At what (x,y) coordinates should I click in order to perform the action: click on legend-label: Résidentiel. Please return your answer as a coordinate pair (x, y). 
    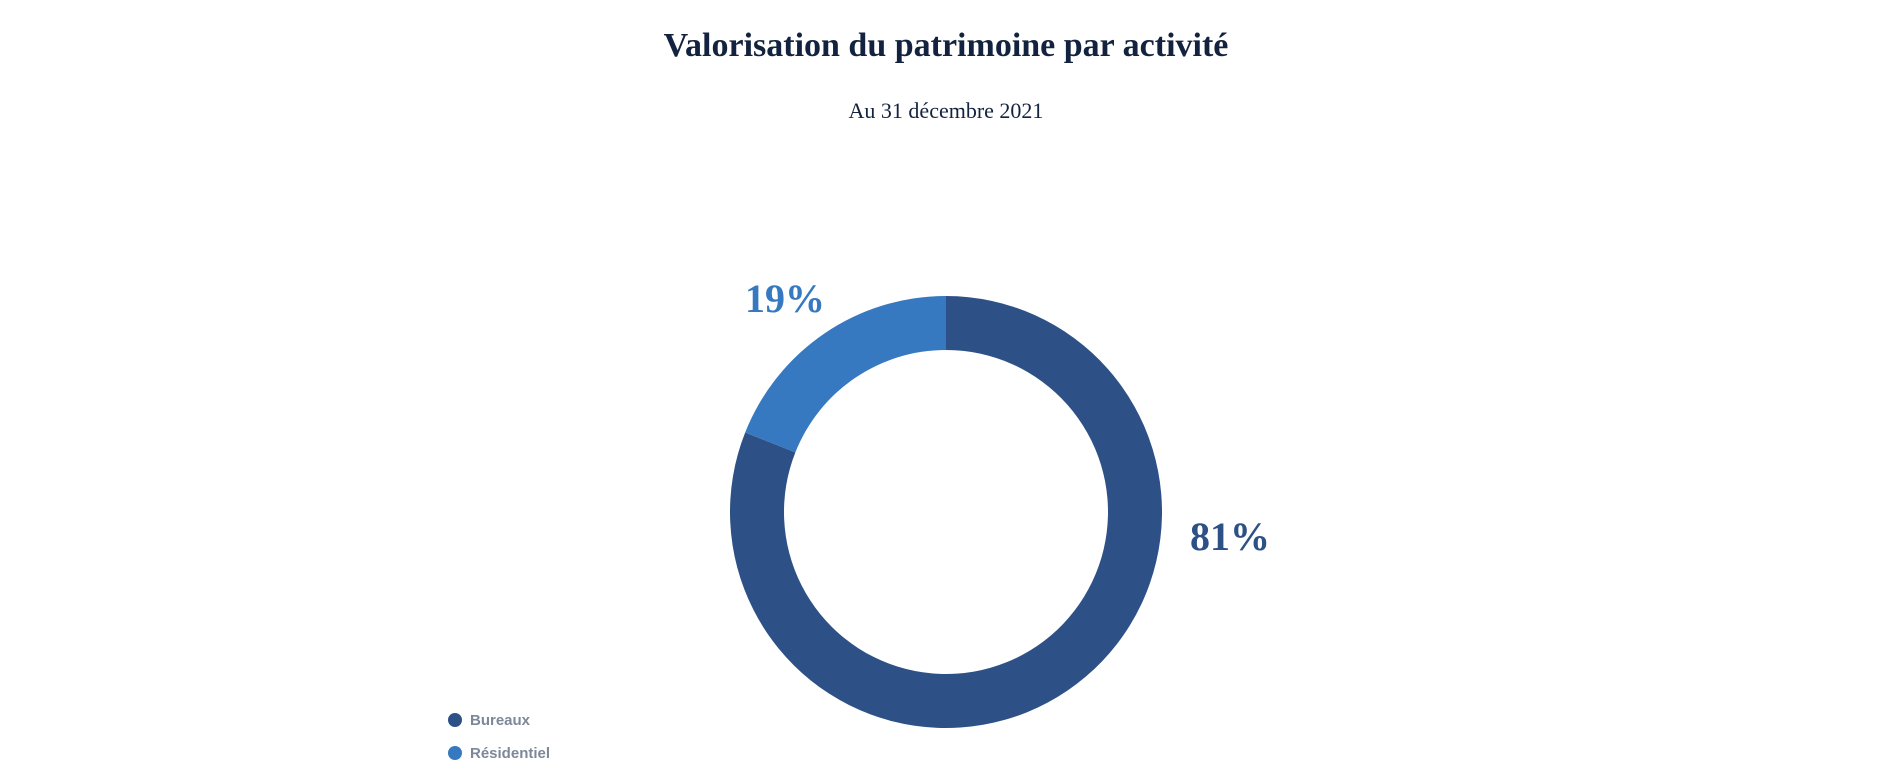
    Looking at the image, I should click on (510, 753).